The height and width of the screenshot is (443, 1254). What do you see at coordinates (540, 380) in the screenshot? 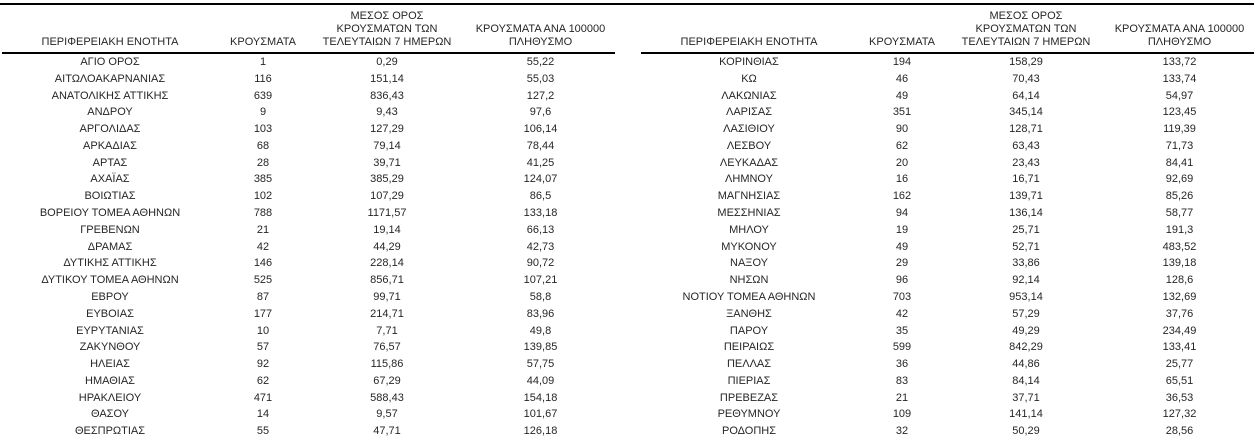
I see `per100k-cell: 44,09` at bounding box center [540, 380].